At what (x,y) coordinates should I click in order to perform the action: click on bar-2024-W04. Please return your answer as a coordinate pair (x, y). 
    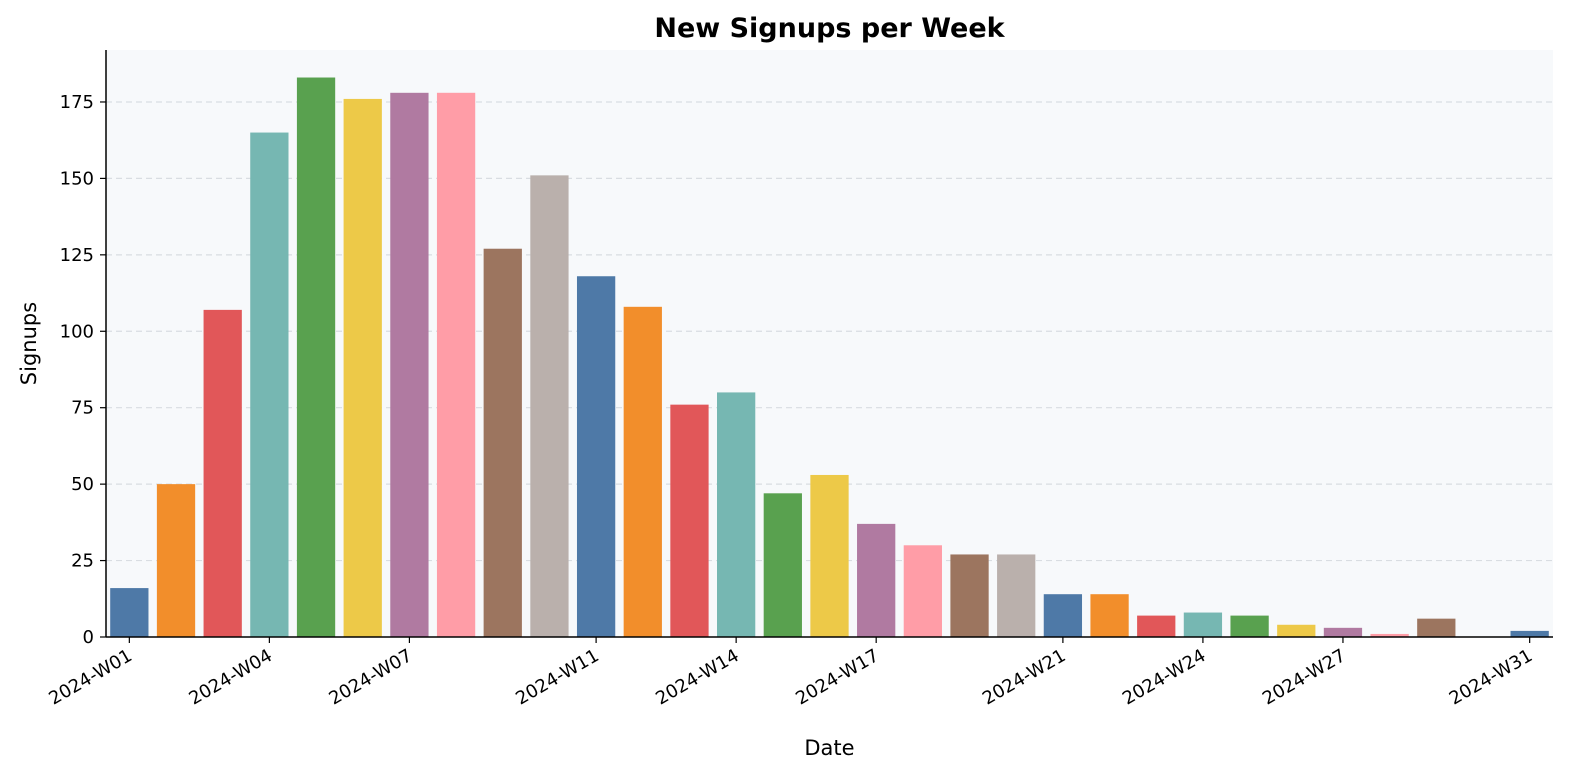
    Looking at the image, I should click on (269, 384).